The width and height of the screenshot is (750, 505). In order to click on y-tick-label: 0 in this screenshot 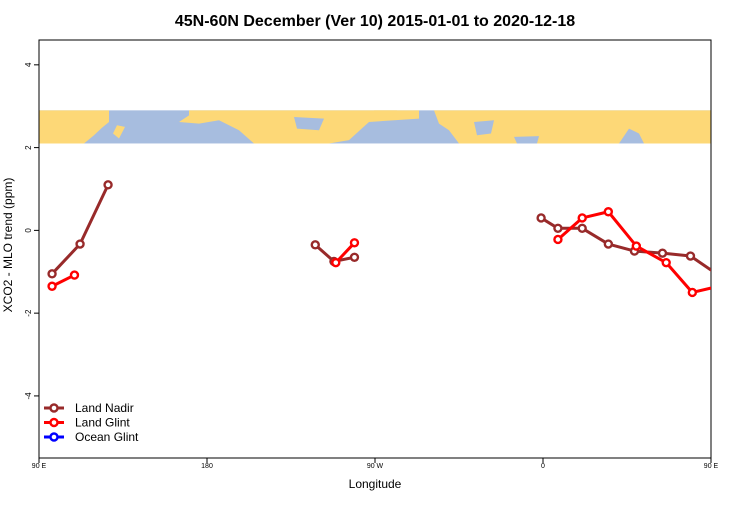, I will do `click(28, 230)`.